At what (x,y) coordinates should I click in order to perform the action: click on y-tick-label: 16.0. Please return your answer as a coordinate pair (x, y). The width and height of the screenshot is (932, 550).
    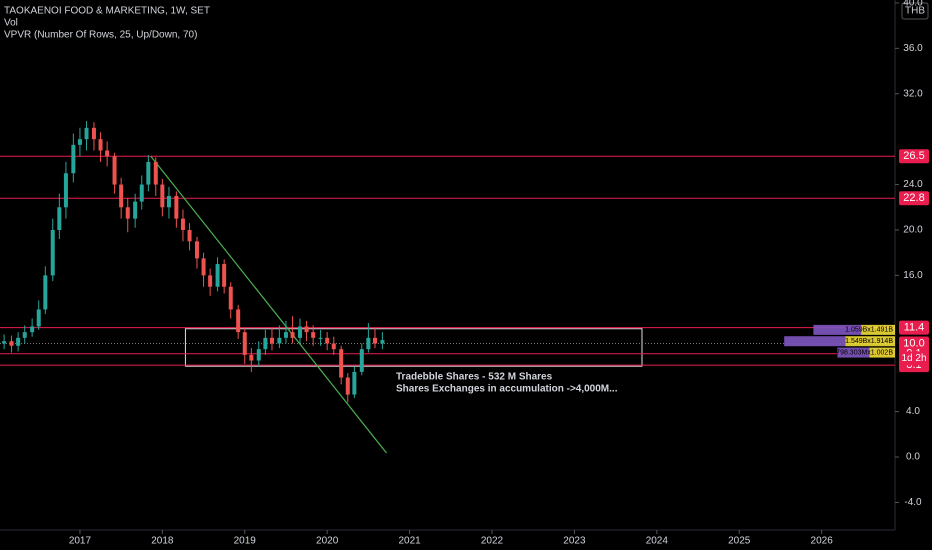
    Looking at the image, I should click on (913, 275).